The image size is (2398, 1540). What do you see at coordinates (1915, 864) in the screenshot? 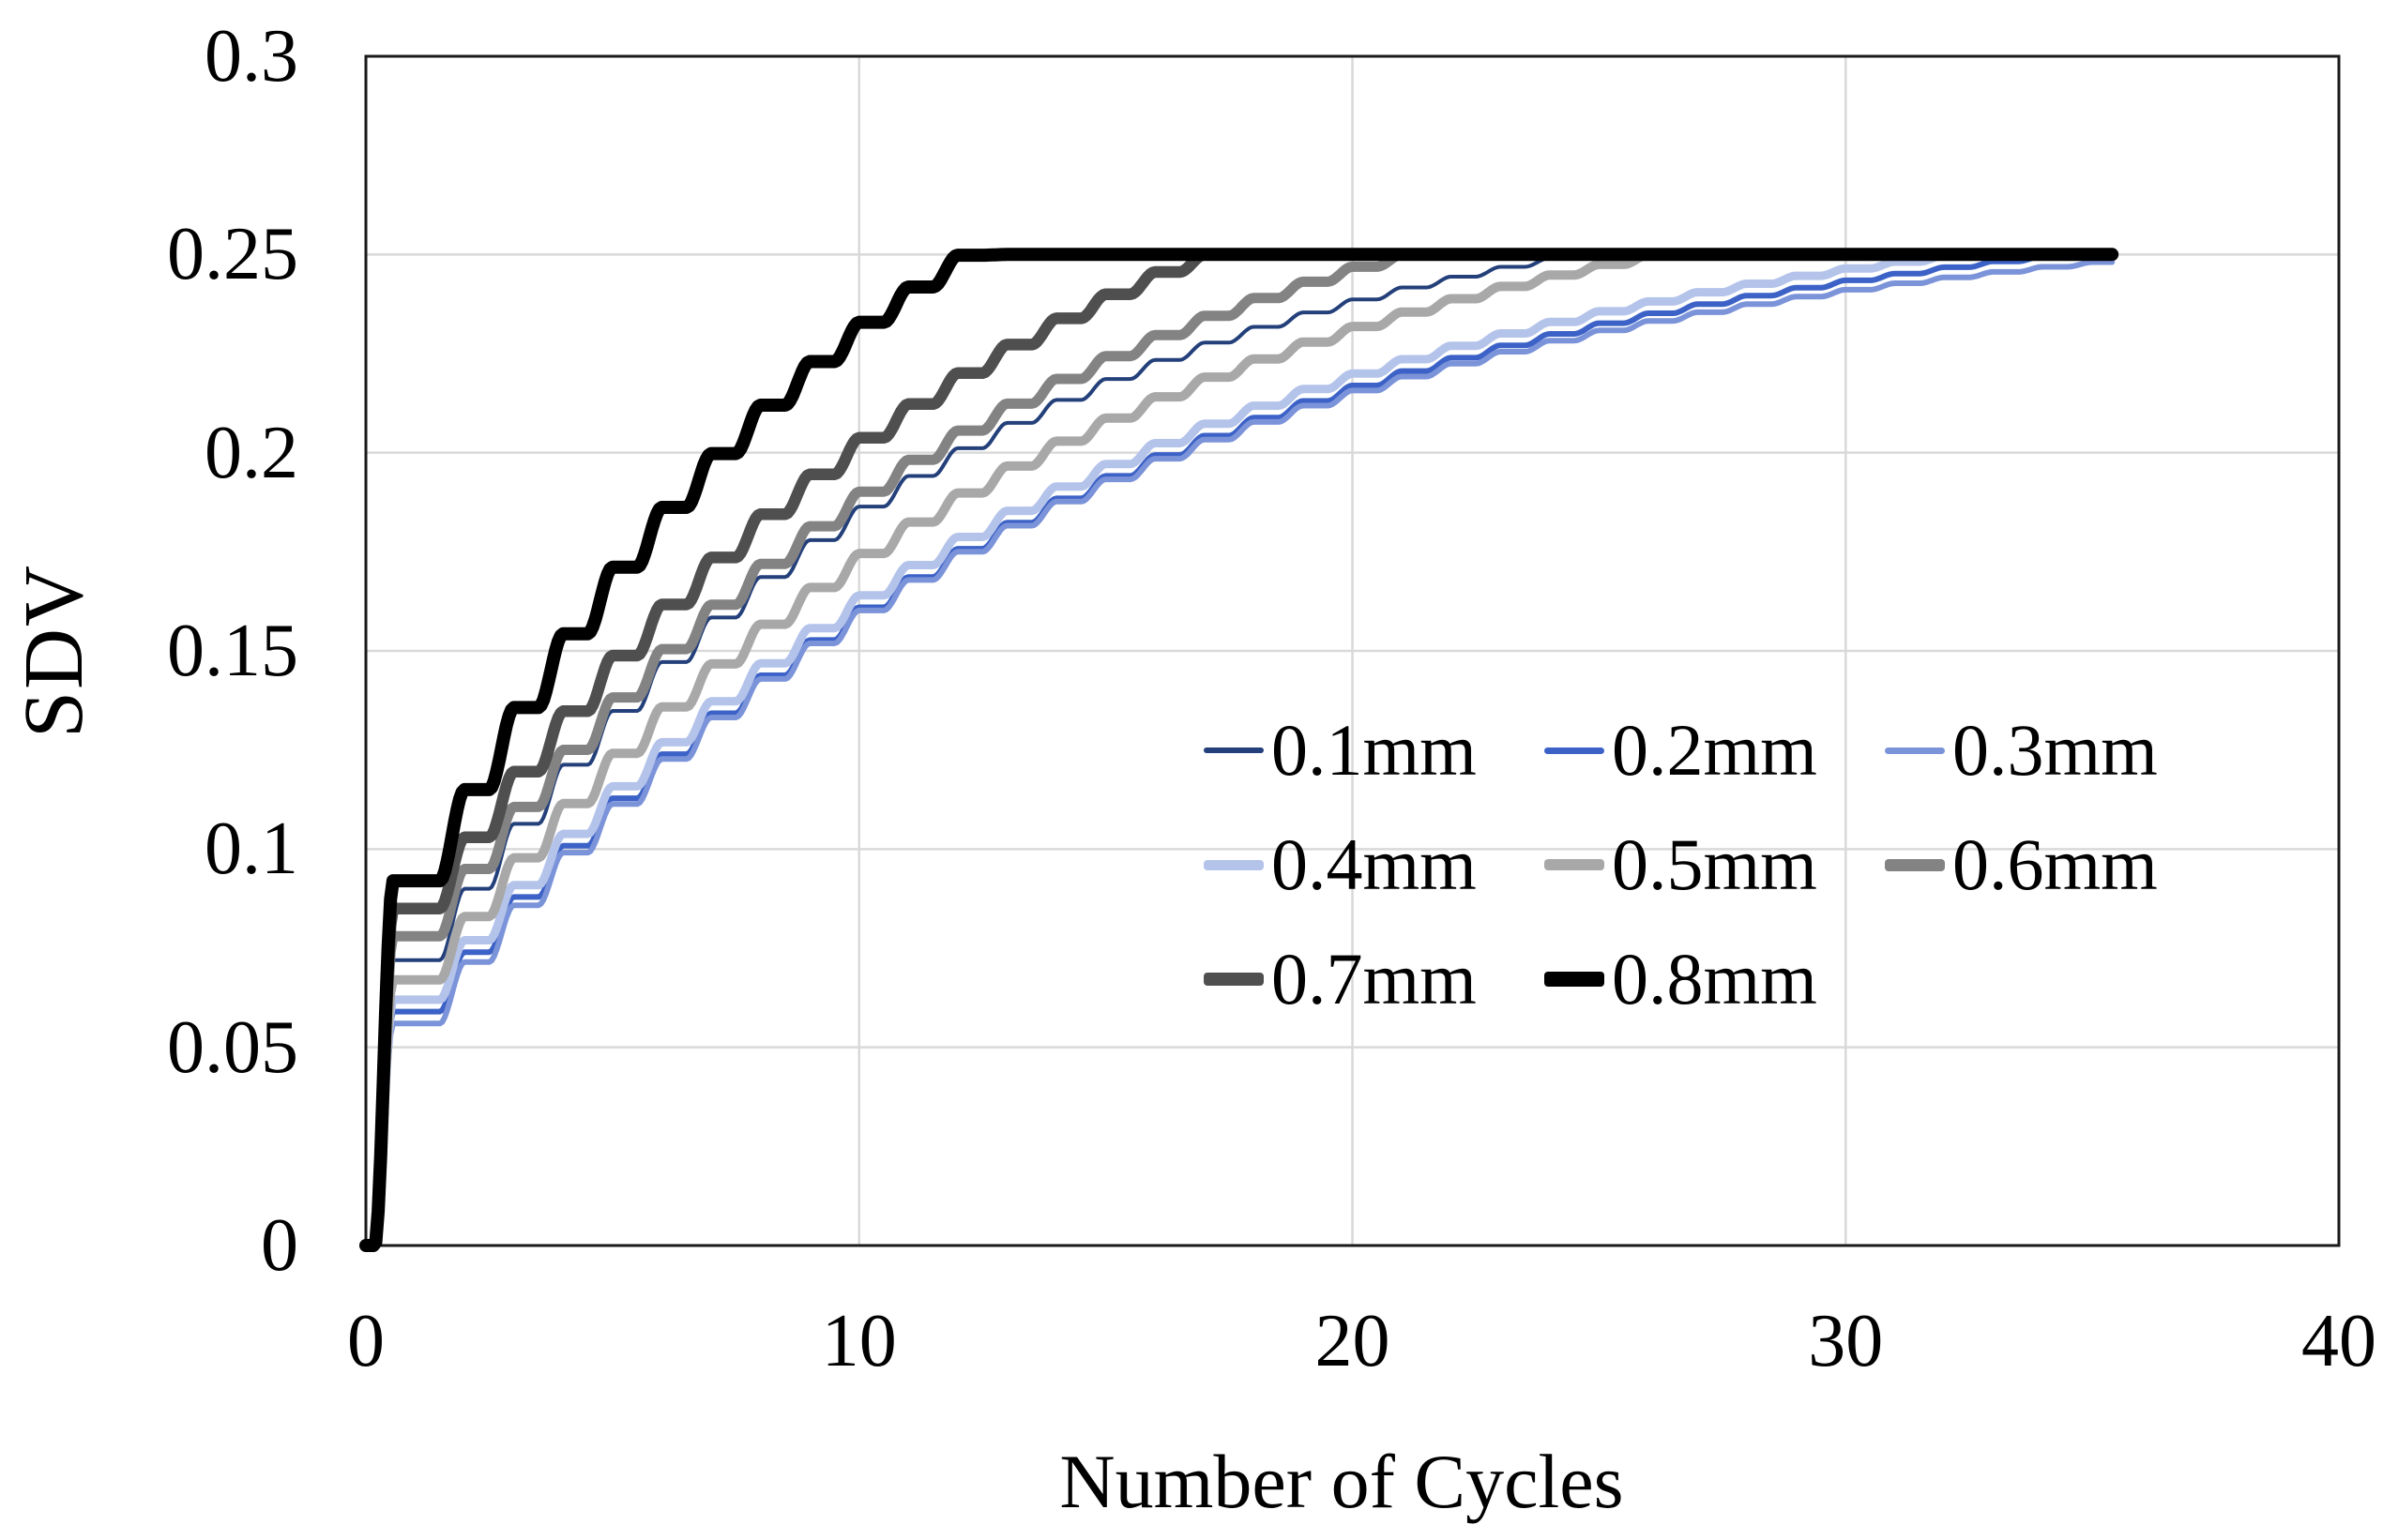
I see `legend-swatch-line-0.6mm` at bounding box center [1915, 864].